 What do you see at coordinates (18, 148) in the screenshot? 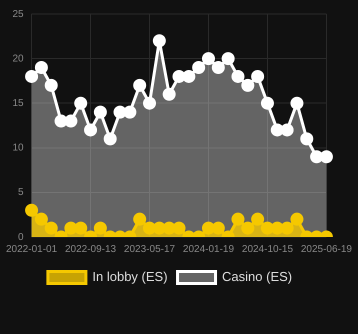
I see `y-tick-label: 10` at bounding box center [18, 148].